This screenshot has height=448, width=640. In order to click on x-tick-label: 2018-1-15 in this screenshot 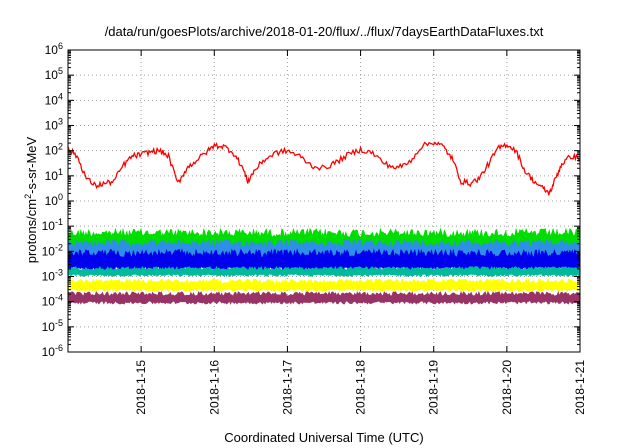, I will do `click(141, 387)`.